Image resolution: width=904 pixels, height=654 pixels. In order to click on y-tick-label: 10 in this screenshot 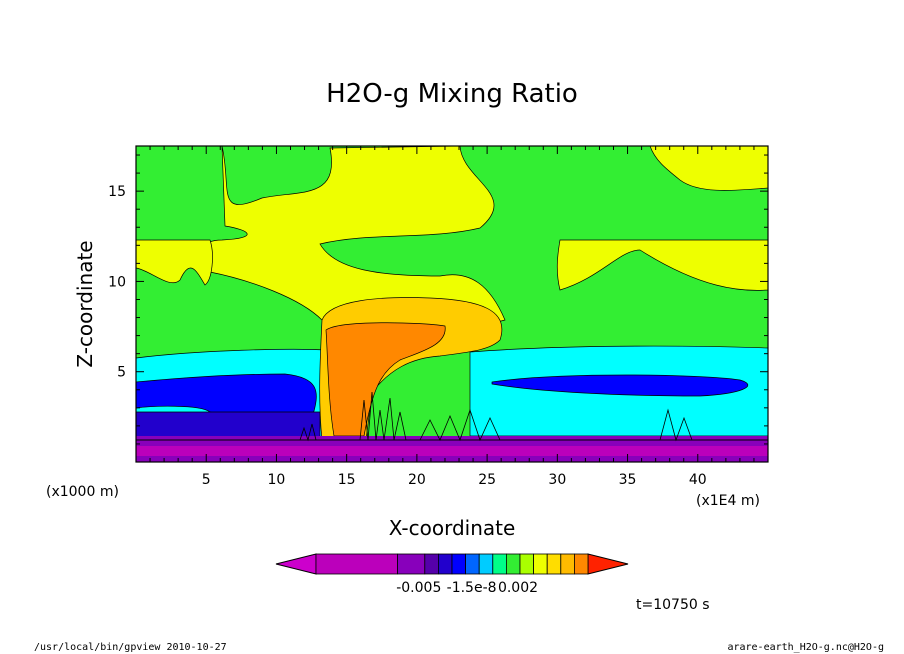, I will do `click(117, 282)`.